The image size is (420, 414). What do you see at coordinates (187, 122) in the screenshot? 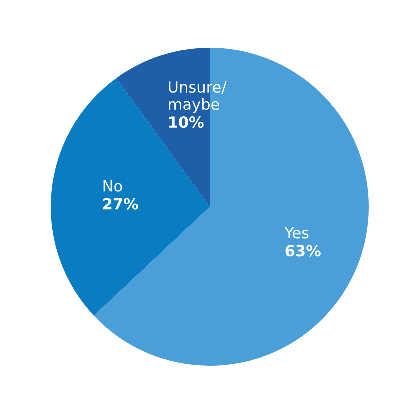
I see `data-label: 10%` at bounding box center [187, 122].